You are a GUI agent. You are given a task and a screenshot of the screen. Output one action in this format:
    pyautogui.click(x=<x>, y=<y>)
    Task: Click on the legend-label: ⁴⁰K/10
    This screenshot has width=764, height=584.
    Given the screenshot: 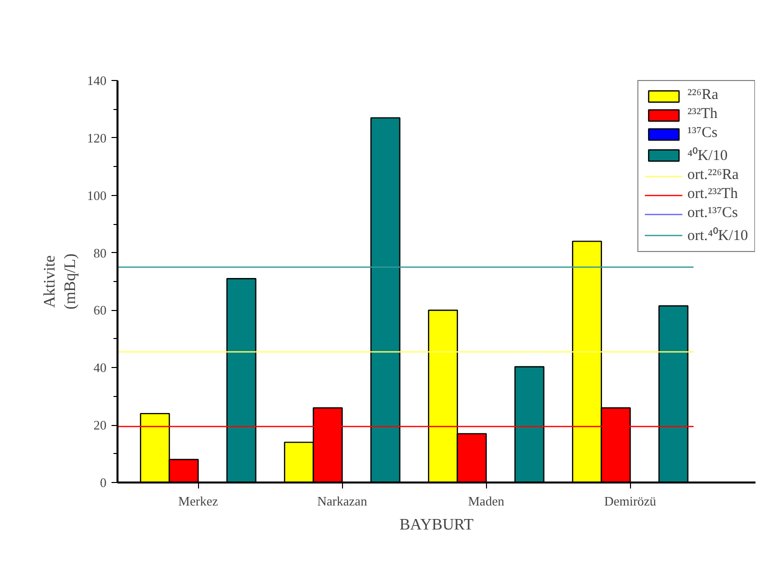 What is the action you would take?
    pyautogui.click(x=707, y=155)
    